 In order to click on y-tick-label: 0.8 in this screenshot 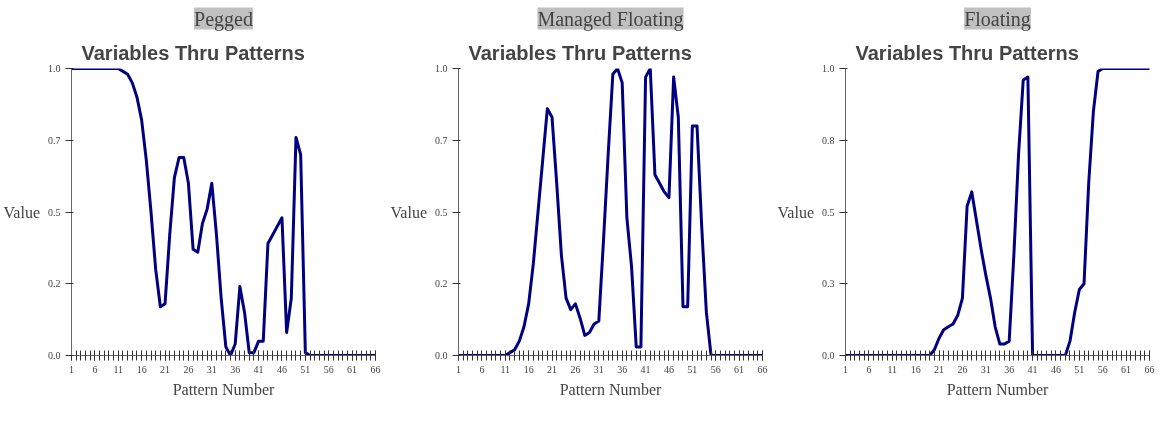, I will do `click(828, 140)`.